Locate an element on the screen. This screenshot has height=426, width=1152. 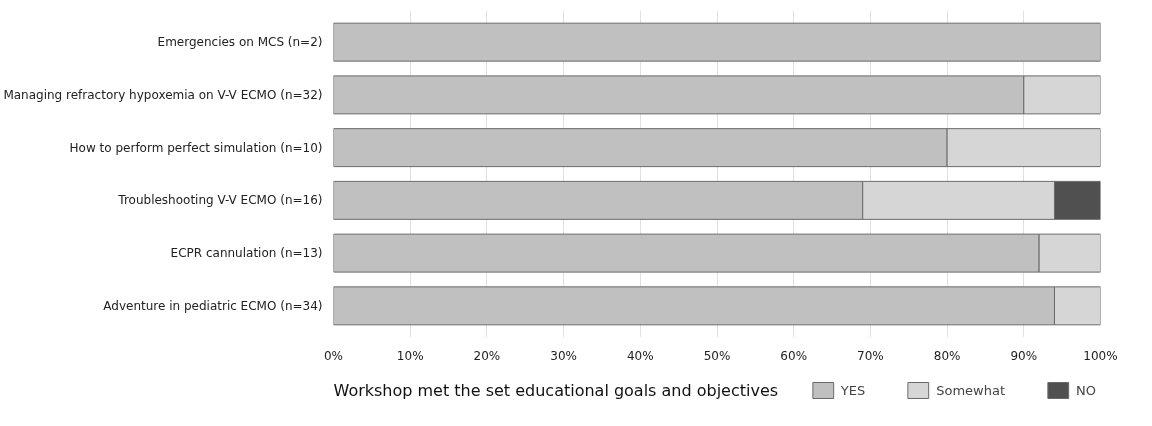
x-tick-label: 100% is located at coordinates (1100, 355).